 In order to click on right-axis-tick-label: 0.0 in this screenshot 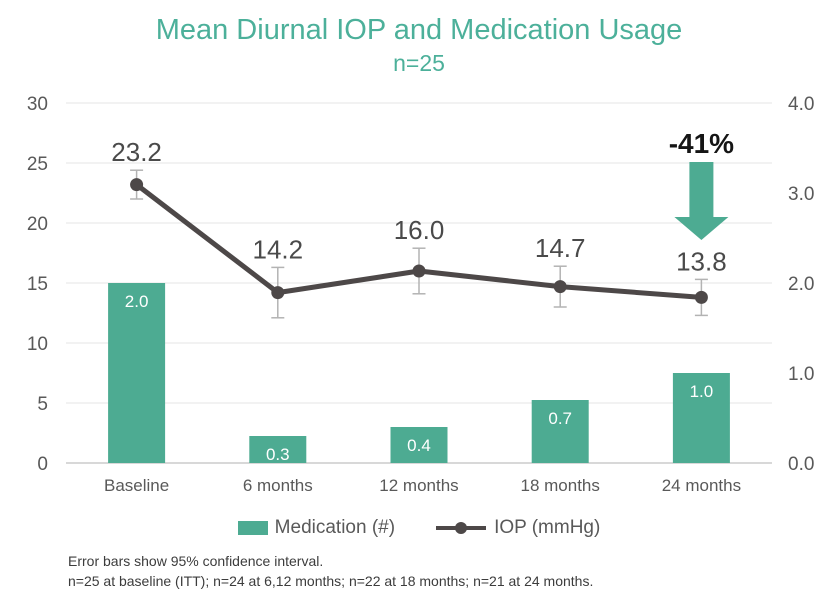, I will do `click(801, 464)`.